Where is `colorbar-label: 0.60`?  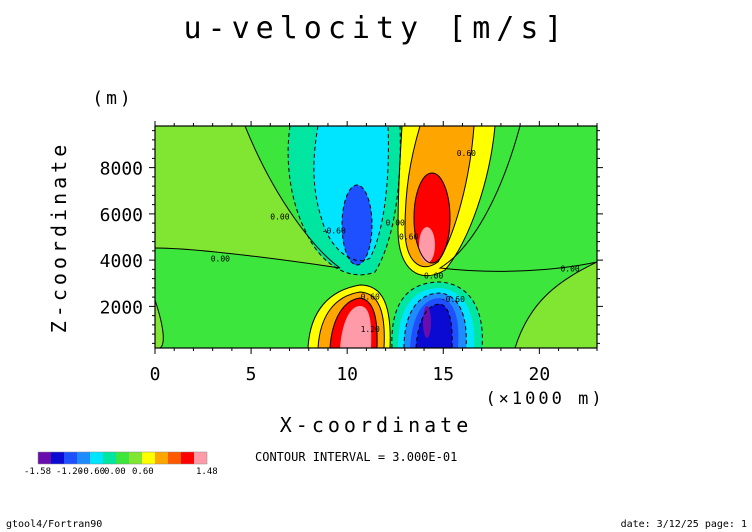 colorbar-label: 0.60 is located at coordinates (143, 472).